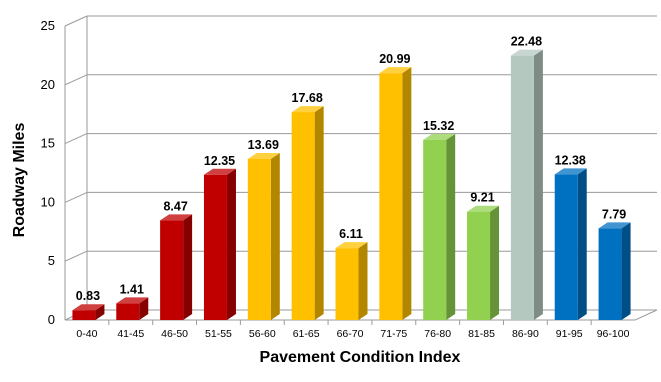 Image resolution: width=661 pixels, height=382 pixels. I want to click on data-label: 12.38, so click(570, 160).